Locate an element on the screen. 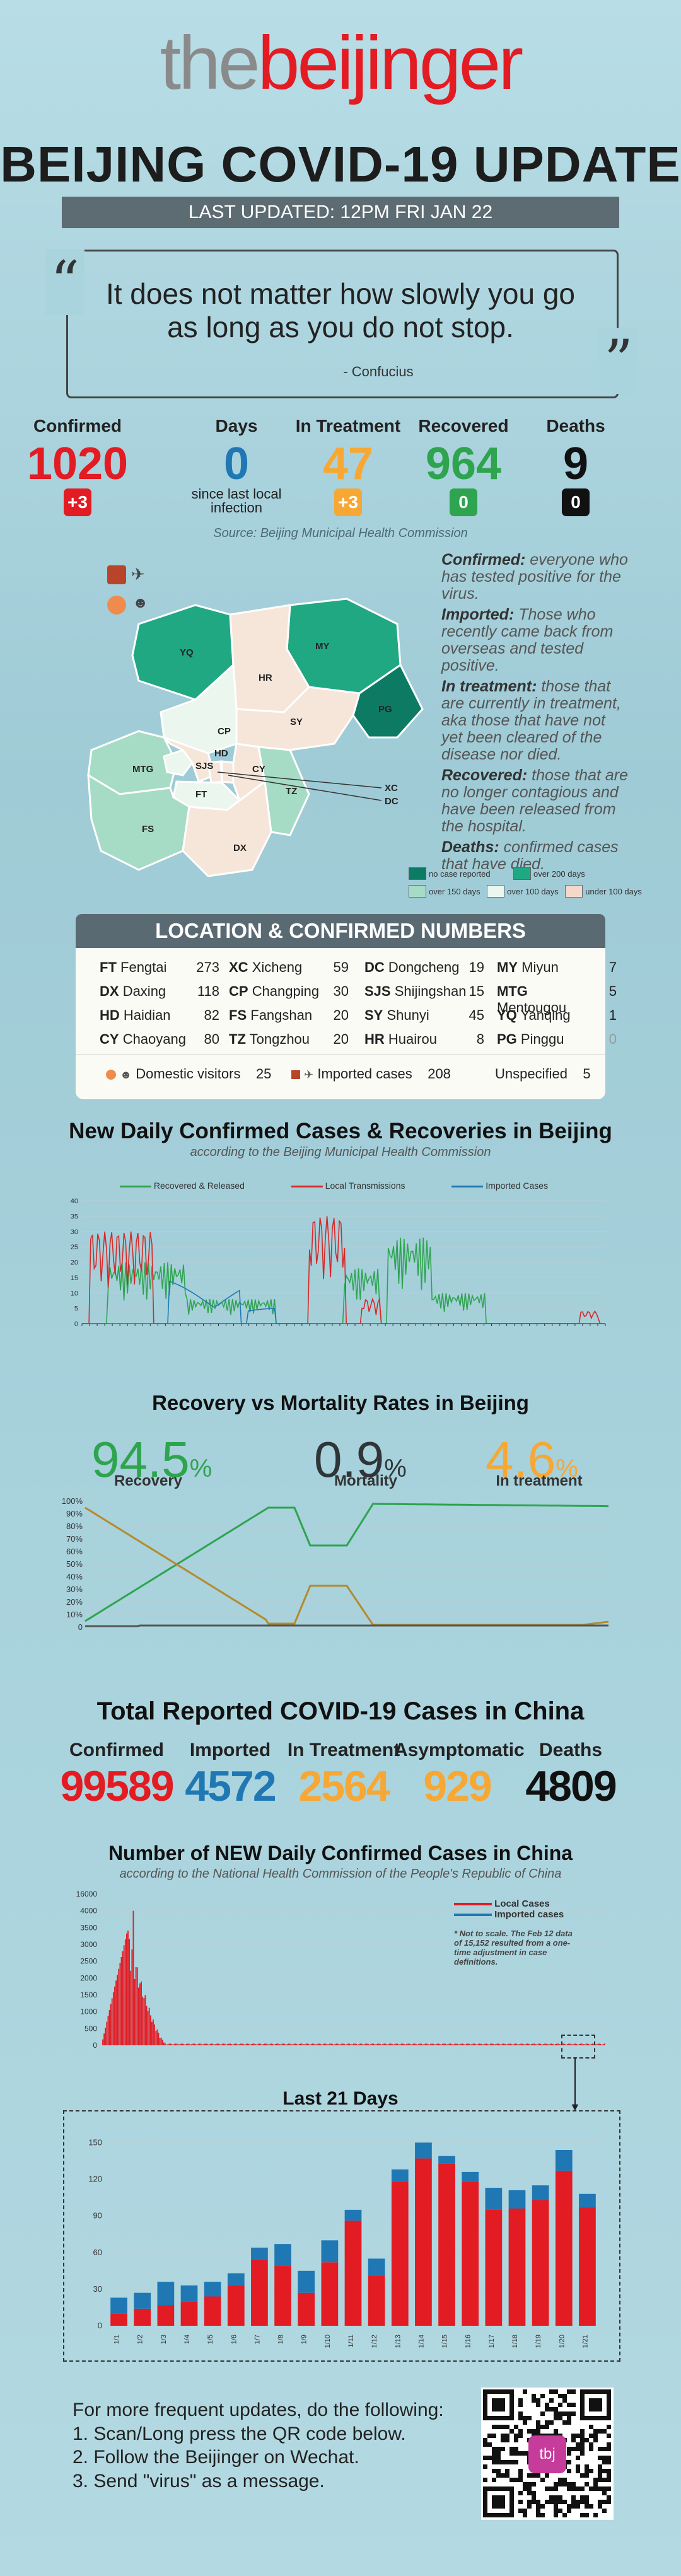 This screenshot has width=681, height=2576. label-hd: HD is located at coordinates (221, 754).